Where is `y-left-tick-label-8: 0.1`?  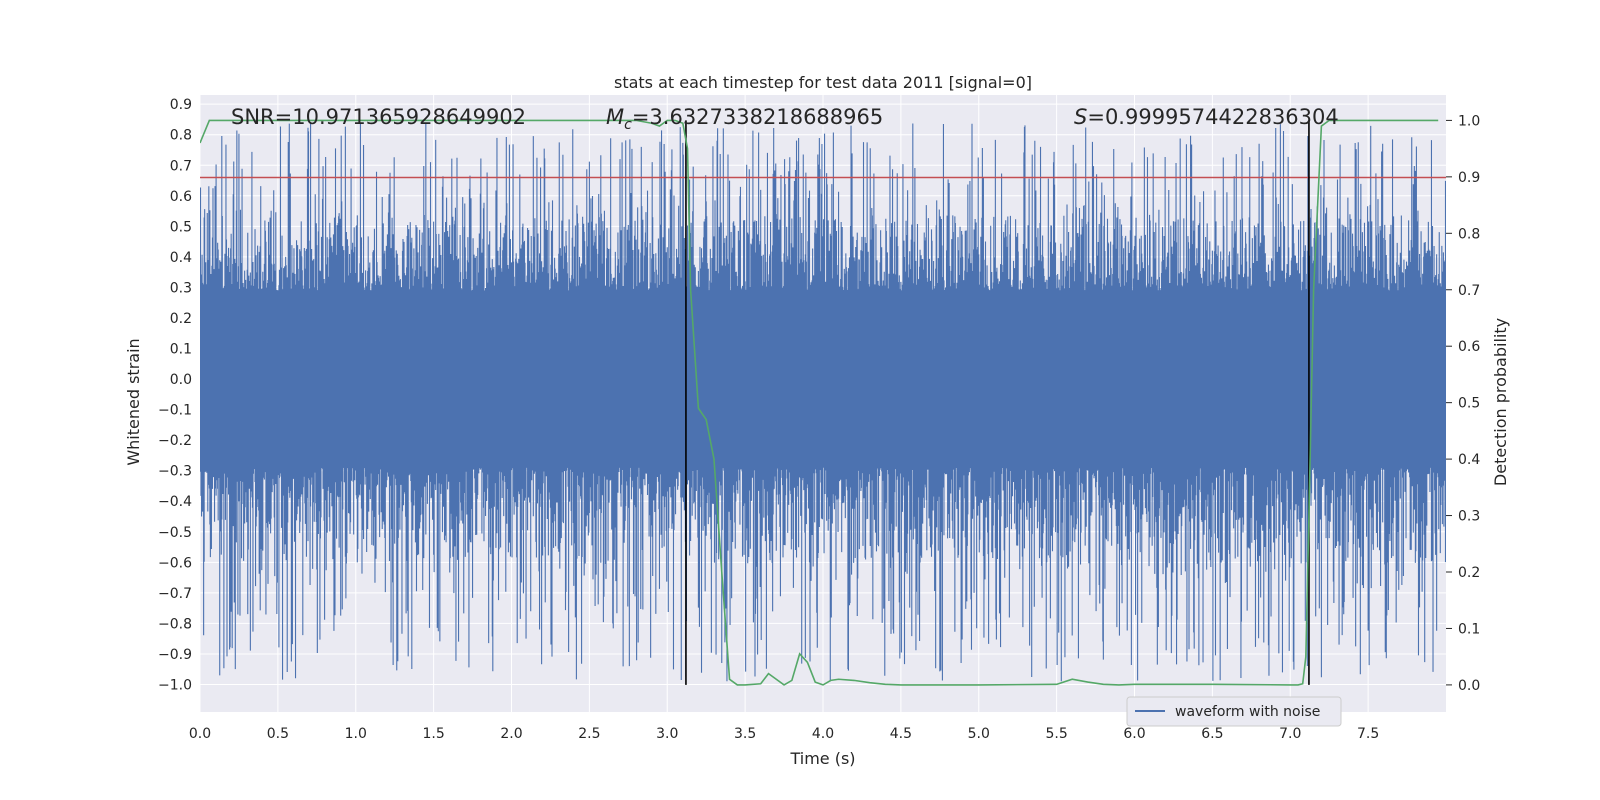 y-left-tick-label-8: 0.1 is located at coordinates (181, 350).